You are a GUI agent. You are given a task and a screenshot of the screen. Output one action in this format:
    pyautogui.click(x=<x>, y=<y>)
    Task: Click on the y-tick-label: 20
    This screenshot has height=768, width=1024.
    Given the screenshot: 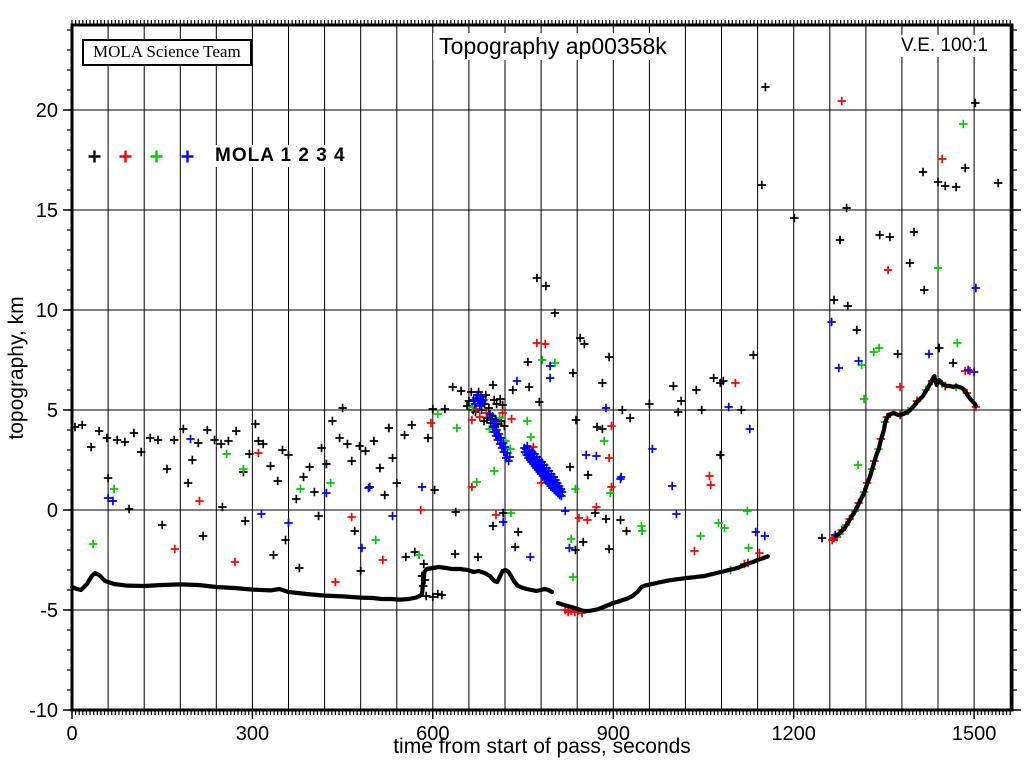 What is the action you would take?
    pyautogui.click(x=47, y=111)
    